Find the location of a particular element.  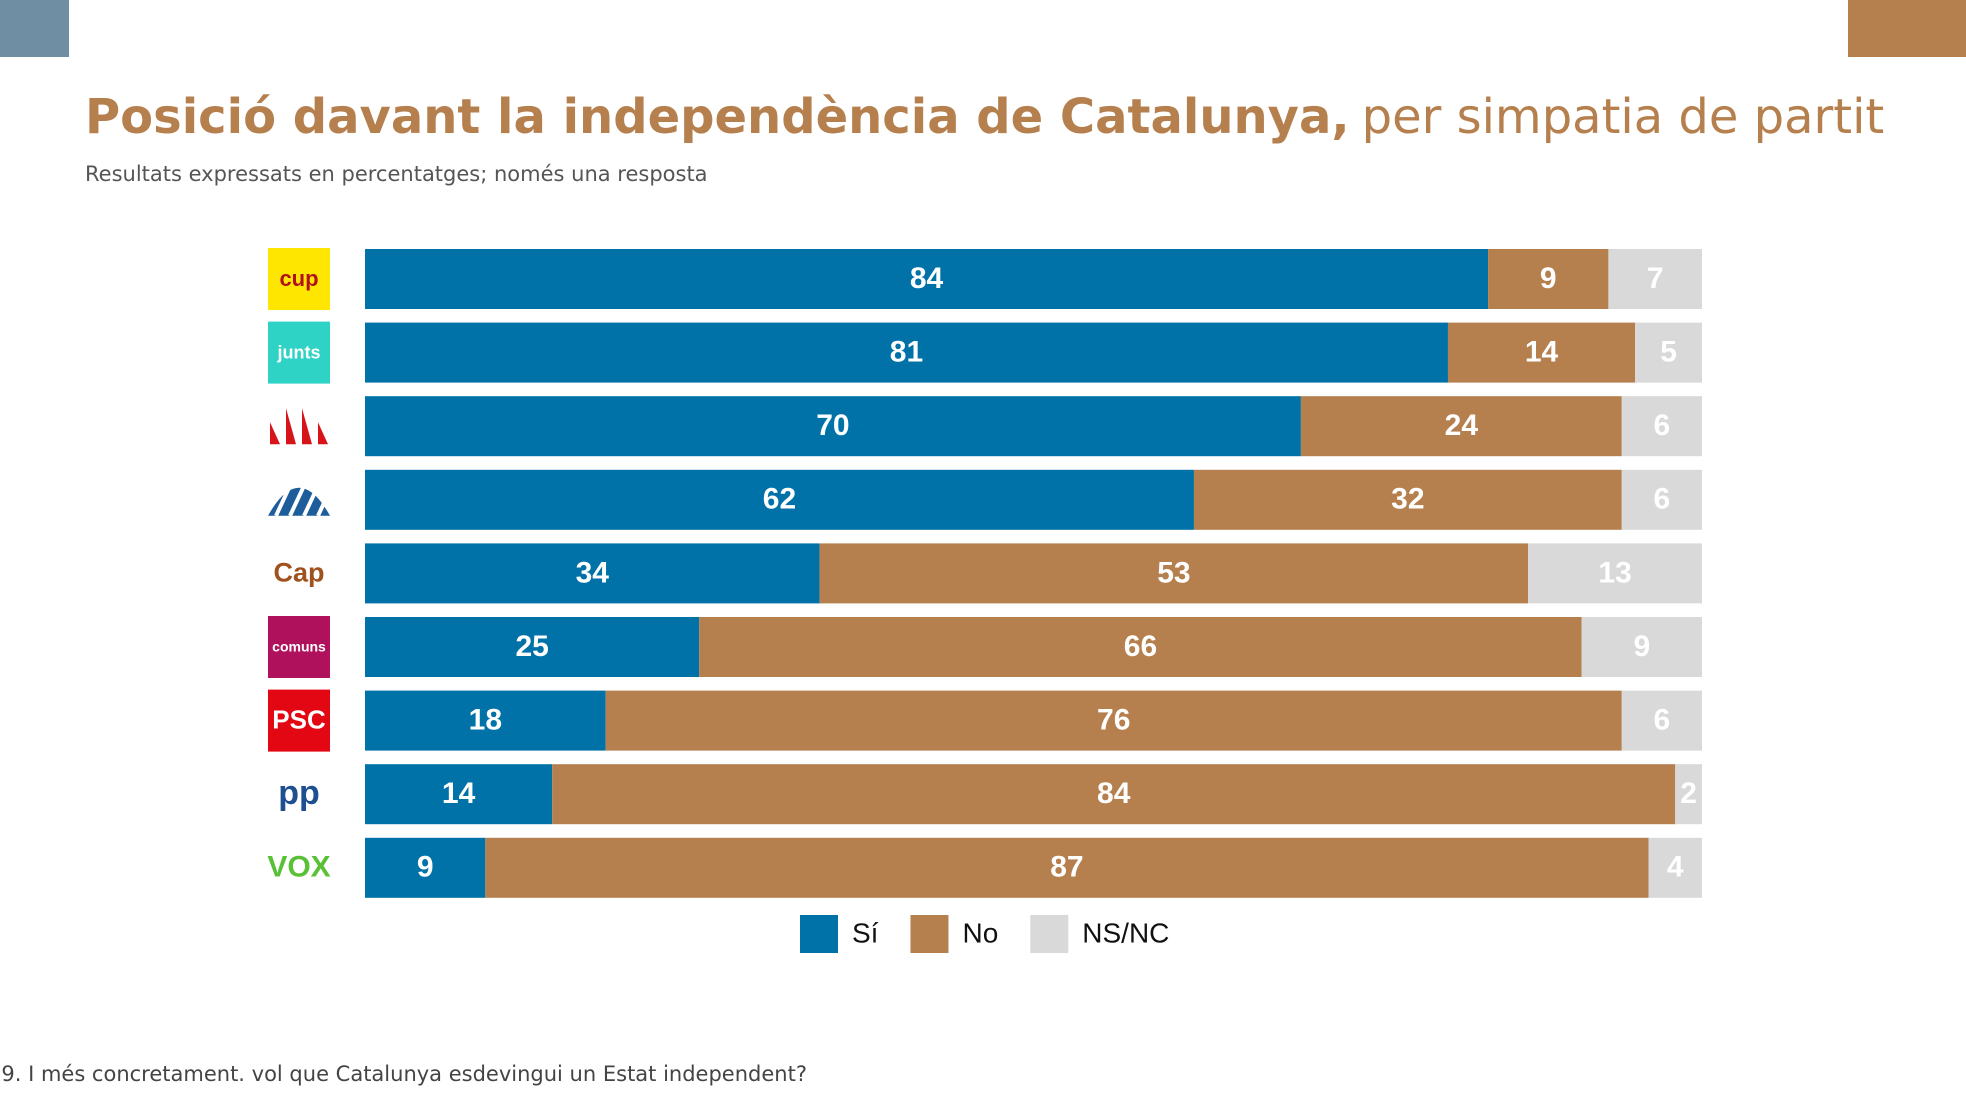

value-label: 18 is located at coordinates (485, 720).